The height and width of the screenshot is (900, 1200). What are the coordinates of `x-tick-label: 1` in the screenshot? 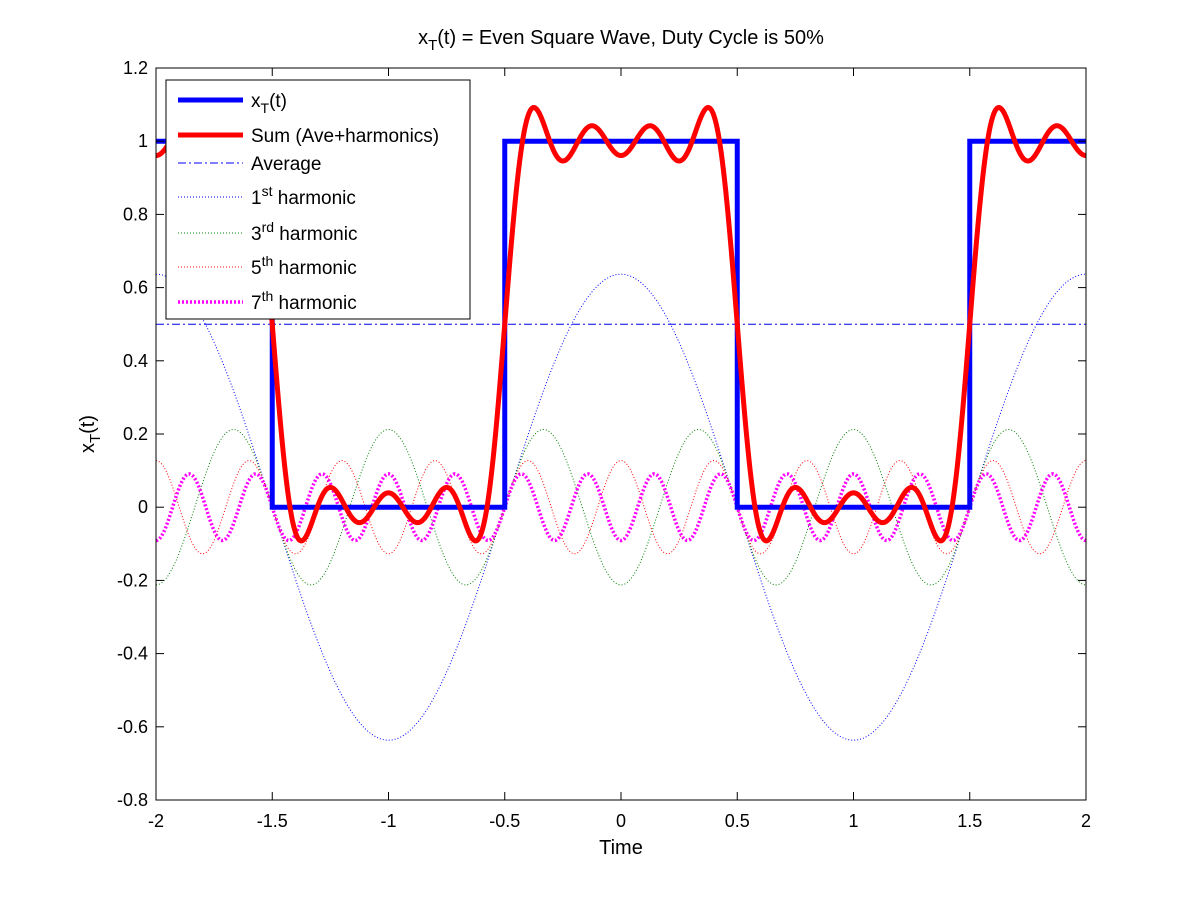 It's located at (853, 821).